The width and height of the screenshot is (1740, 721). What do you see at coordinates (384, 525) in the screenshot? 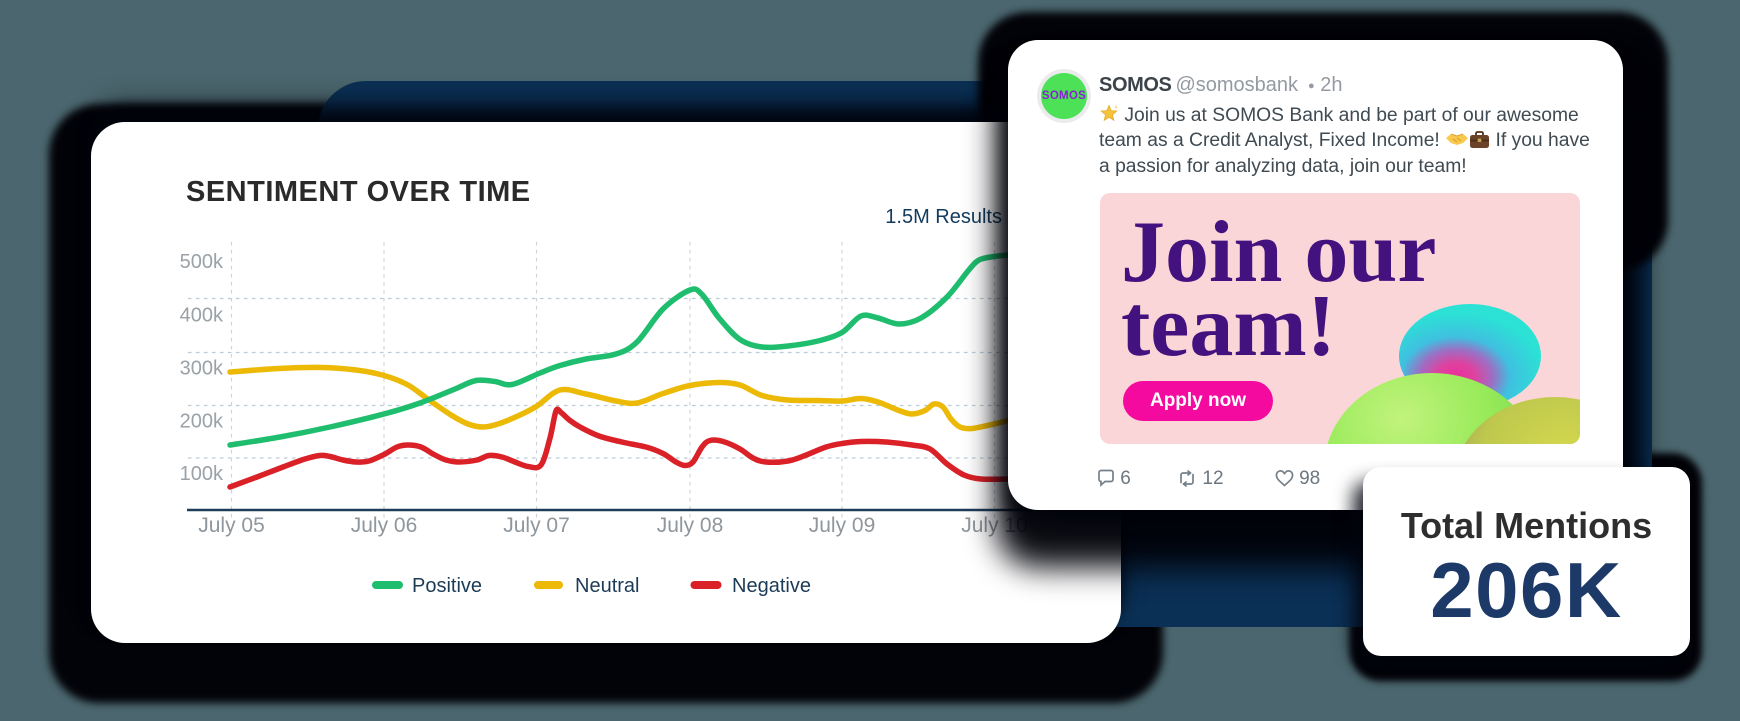
I see `svg-text: July 06` at bounding box center [384, 525].